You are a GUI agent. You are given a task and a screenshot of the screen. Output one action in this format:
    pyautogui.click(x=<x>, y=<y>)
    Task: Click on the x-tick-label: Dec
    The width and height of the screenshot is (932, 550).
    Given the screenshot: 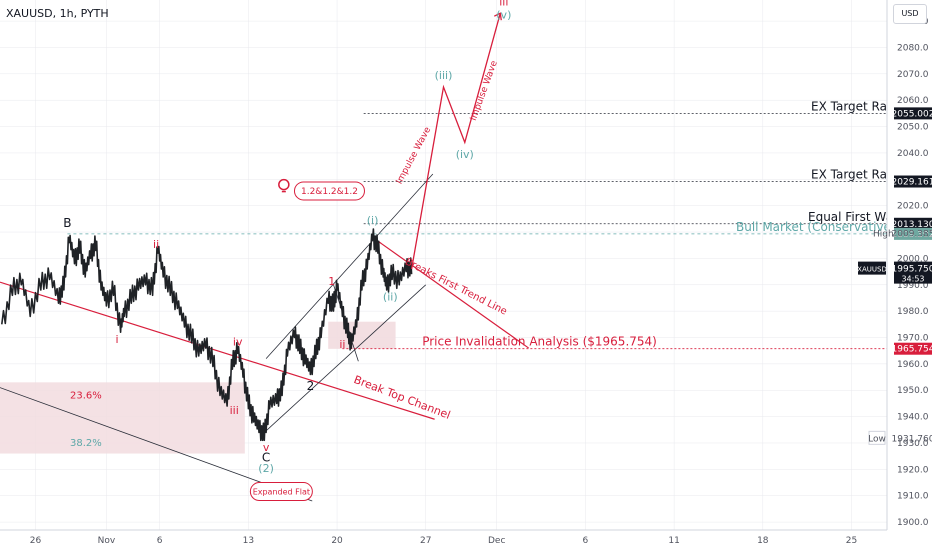 What is the action you would take?
    pyautogui.click(x=496, y=541)
    